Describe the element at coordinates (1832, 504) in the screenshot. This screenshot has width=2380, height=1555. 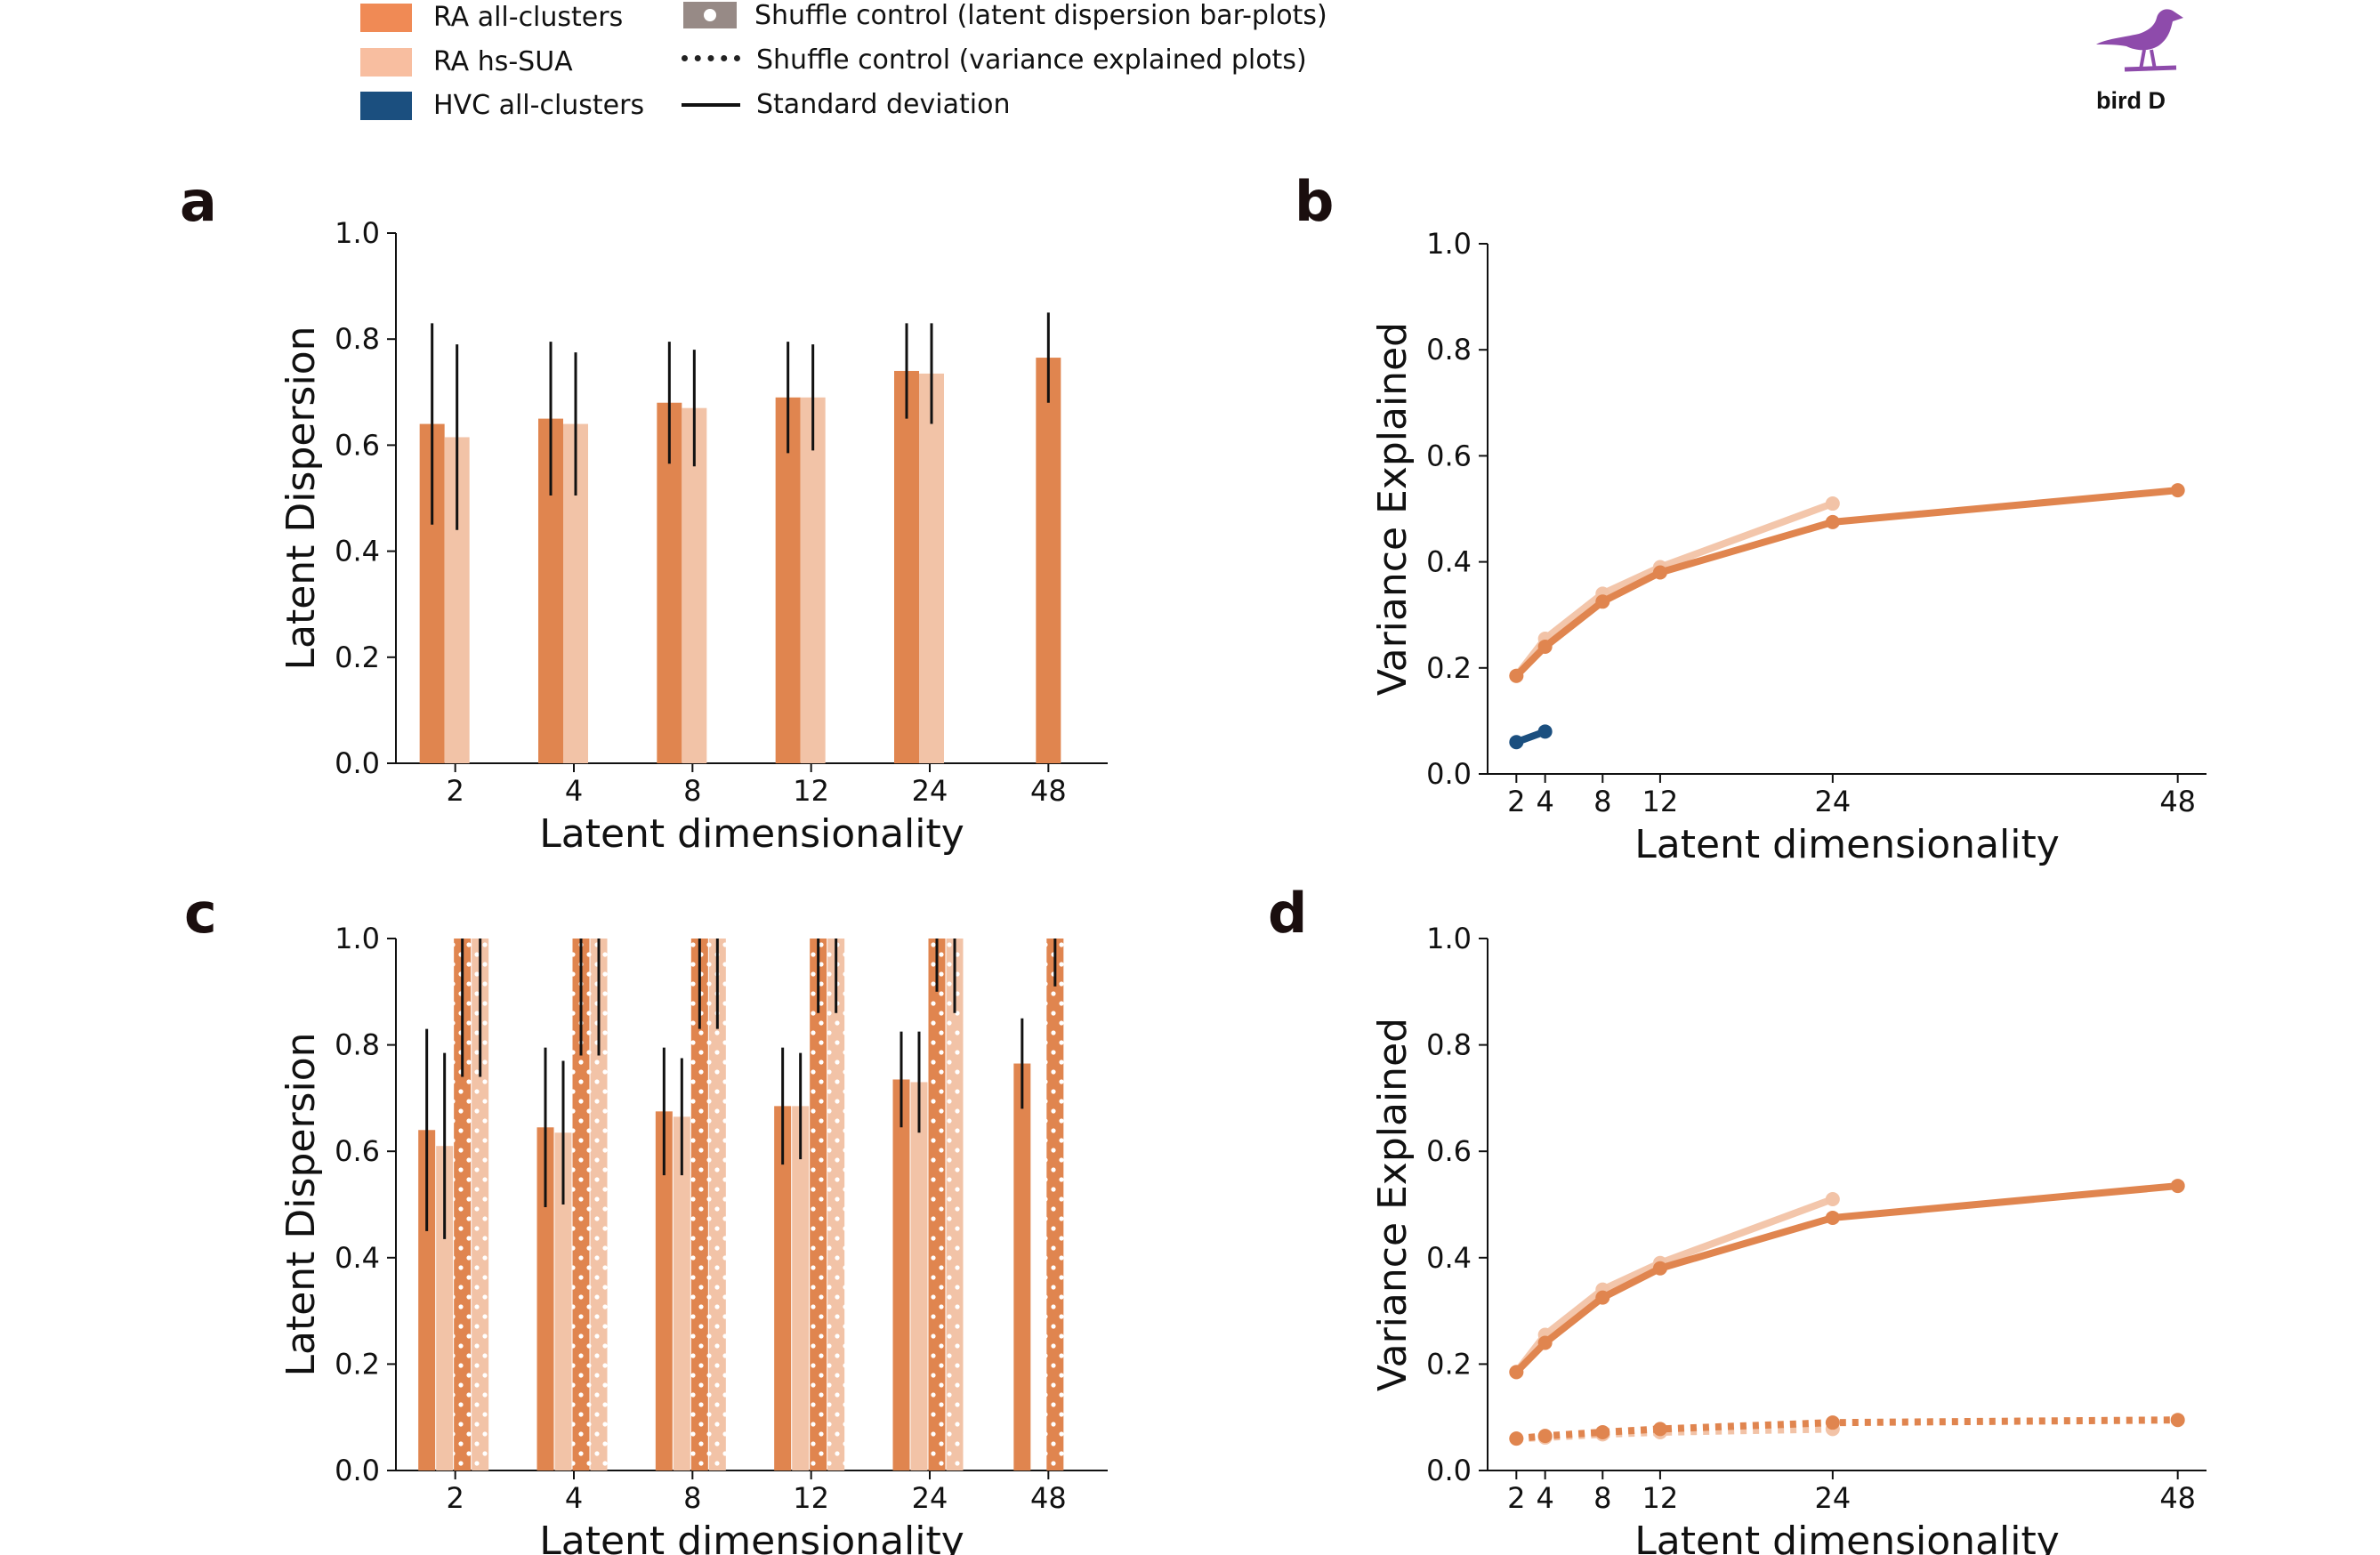
I see `b-point-ra_hs` at that location.